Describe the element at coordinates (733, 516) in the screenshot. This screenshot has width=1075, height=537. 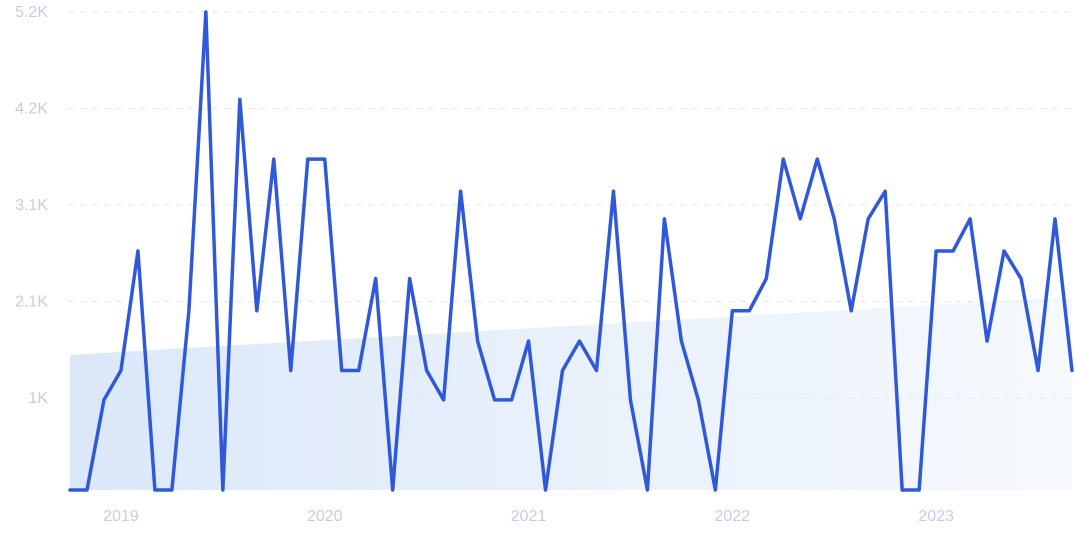
I see `x-tick-label: 2022` at that location.